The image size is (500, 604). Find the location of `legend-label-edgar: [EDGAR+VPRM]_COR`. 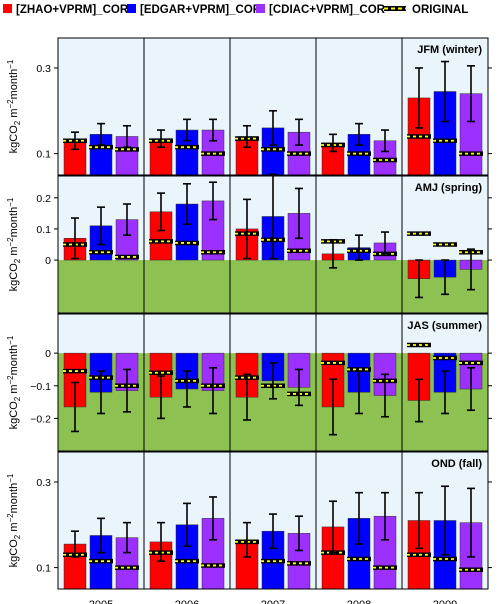

legend-label-edgar: [EDGAR+VPRM]_COR is located at coordinates (201, 10).